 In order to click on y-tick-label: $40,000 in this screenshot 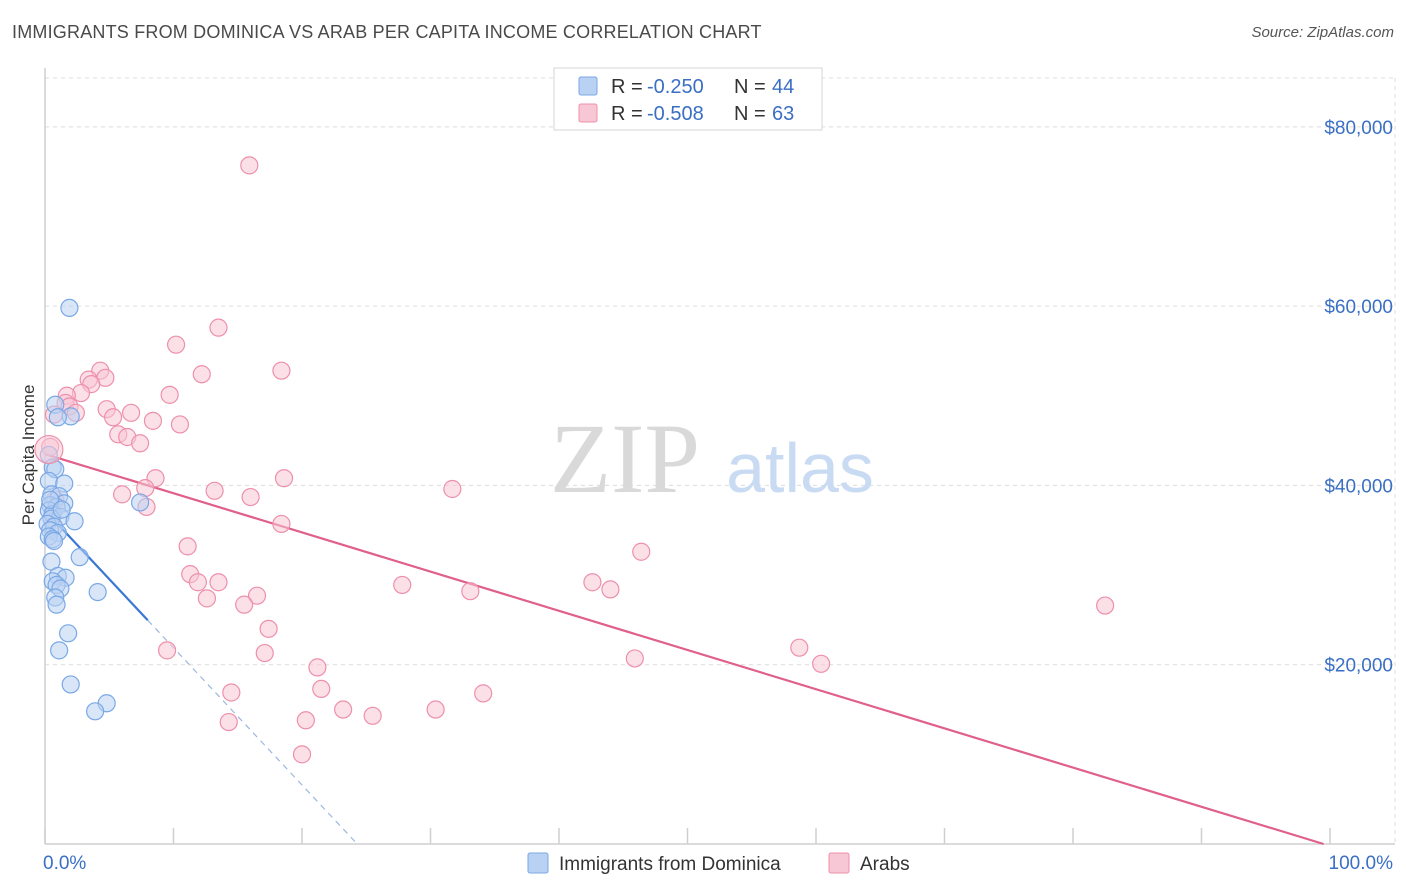, I will do `click(1358, 486)`.